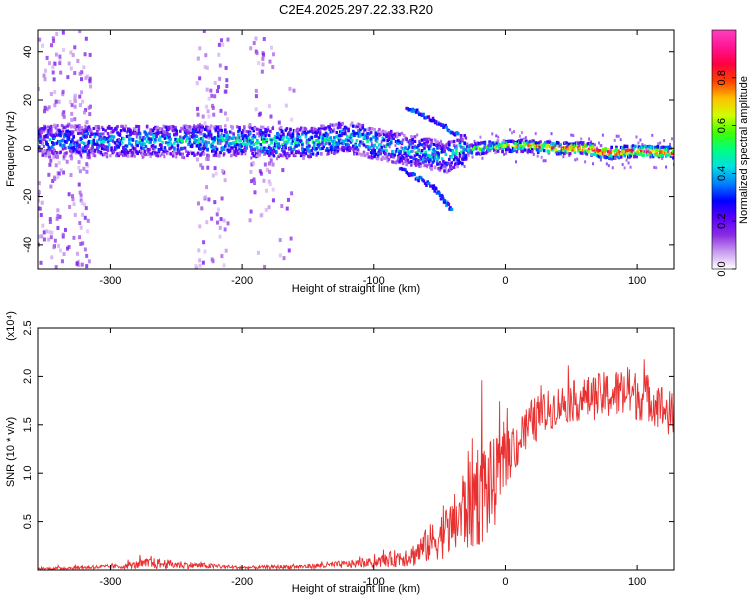 Image resolution: width=750 pixels, height=600 pixels. What do you see at coordinates (356, 289) in the screenshot?
I see `spectrogram-x-label: Height of straight line (km)` at bounding box center [356, 289].